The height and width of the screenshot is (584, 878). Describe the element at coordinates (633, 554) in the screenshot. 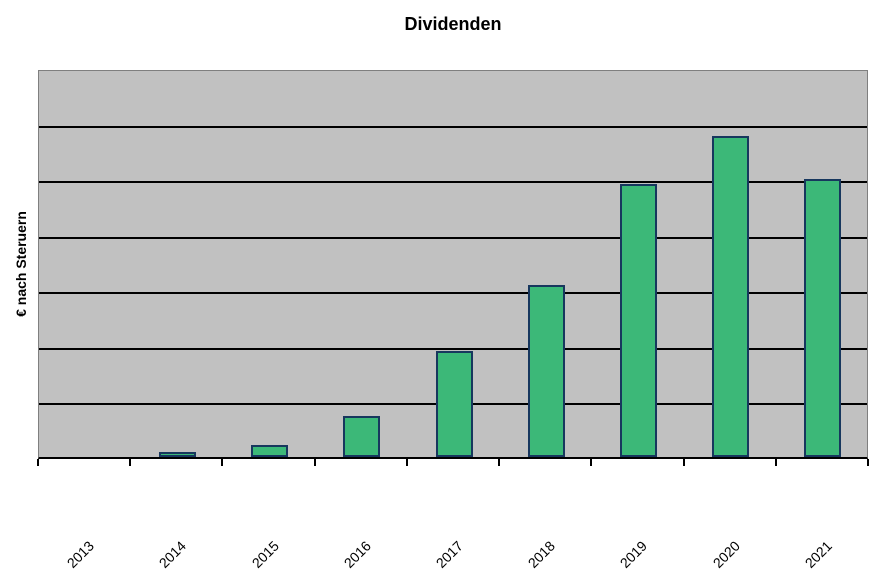

I see `x-axis-label-2019: 2019` at that location.